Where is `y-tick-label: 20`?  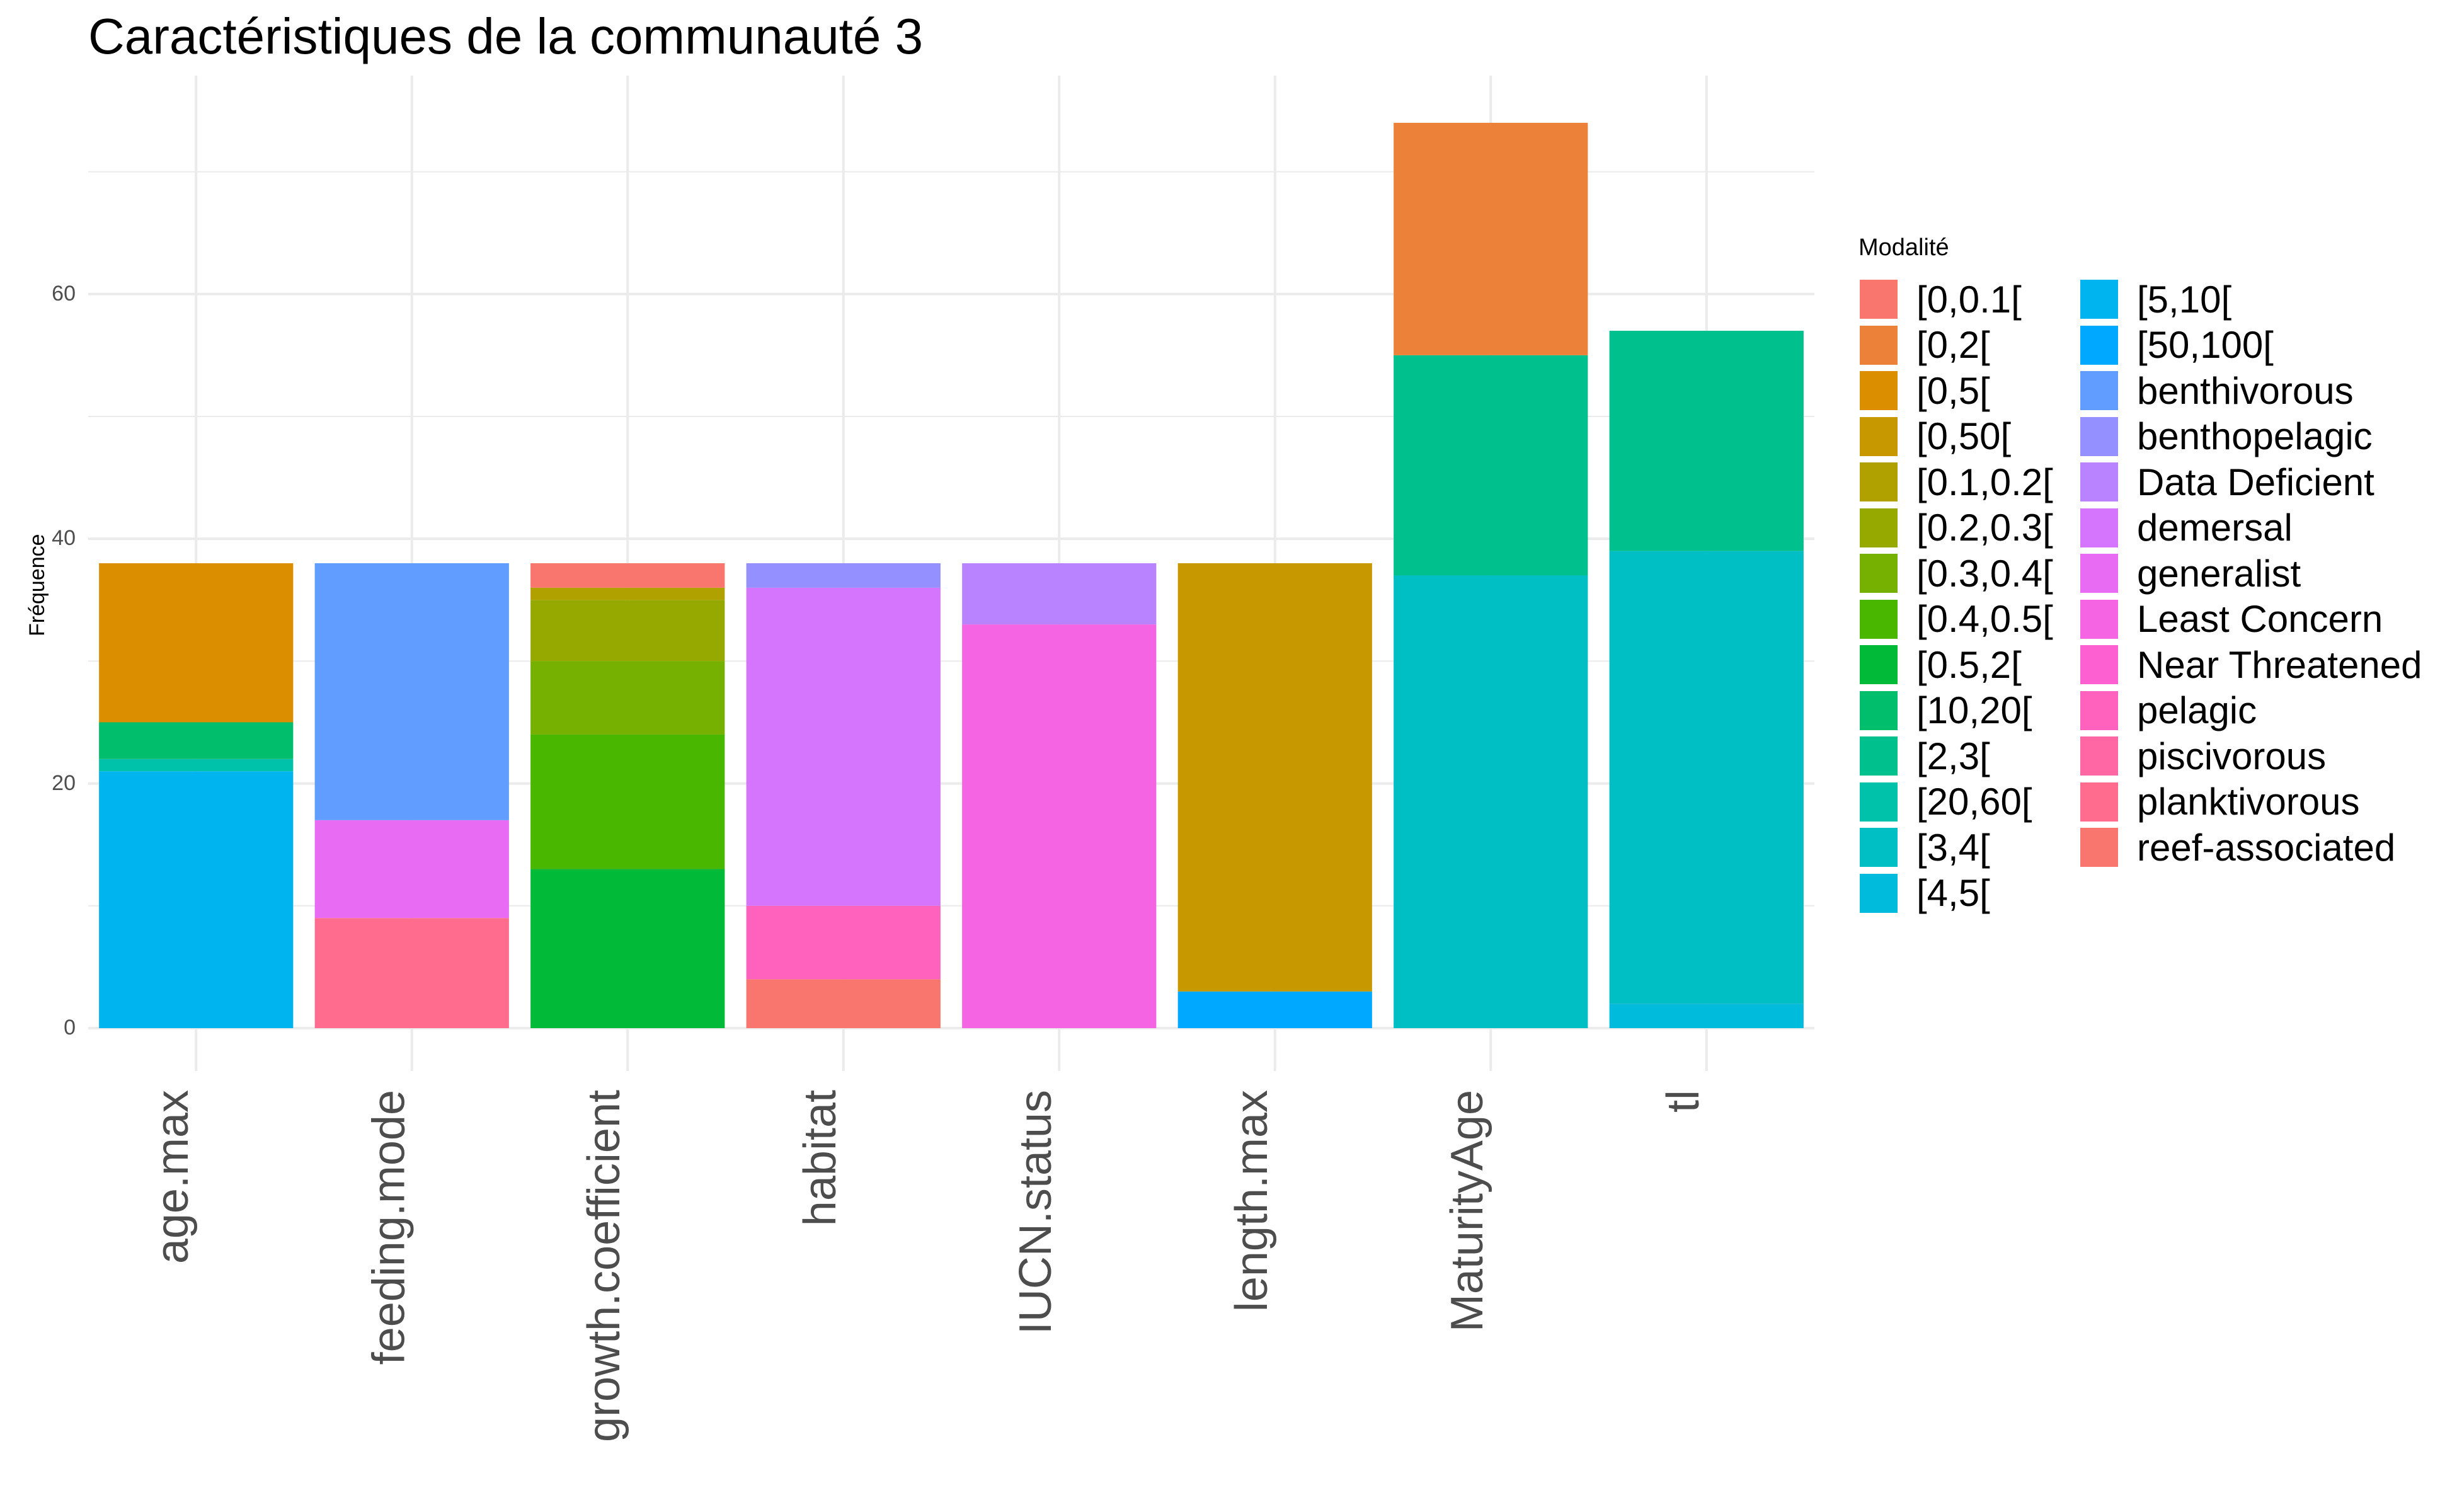
y-tick-label: 20 is located at coordinates (64, 782).